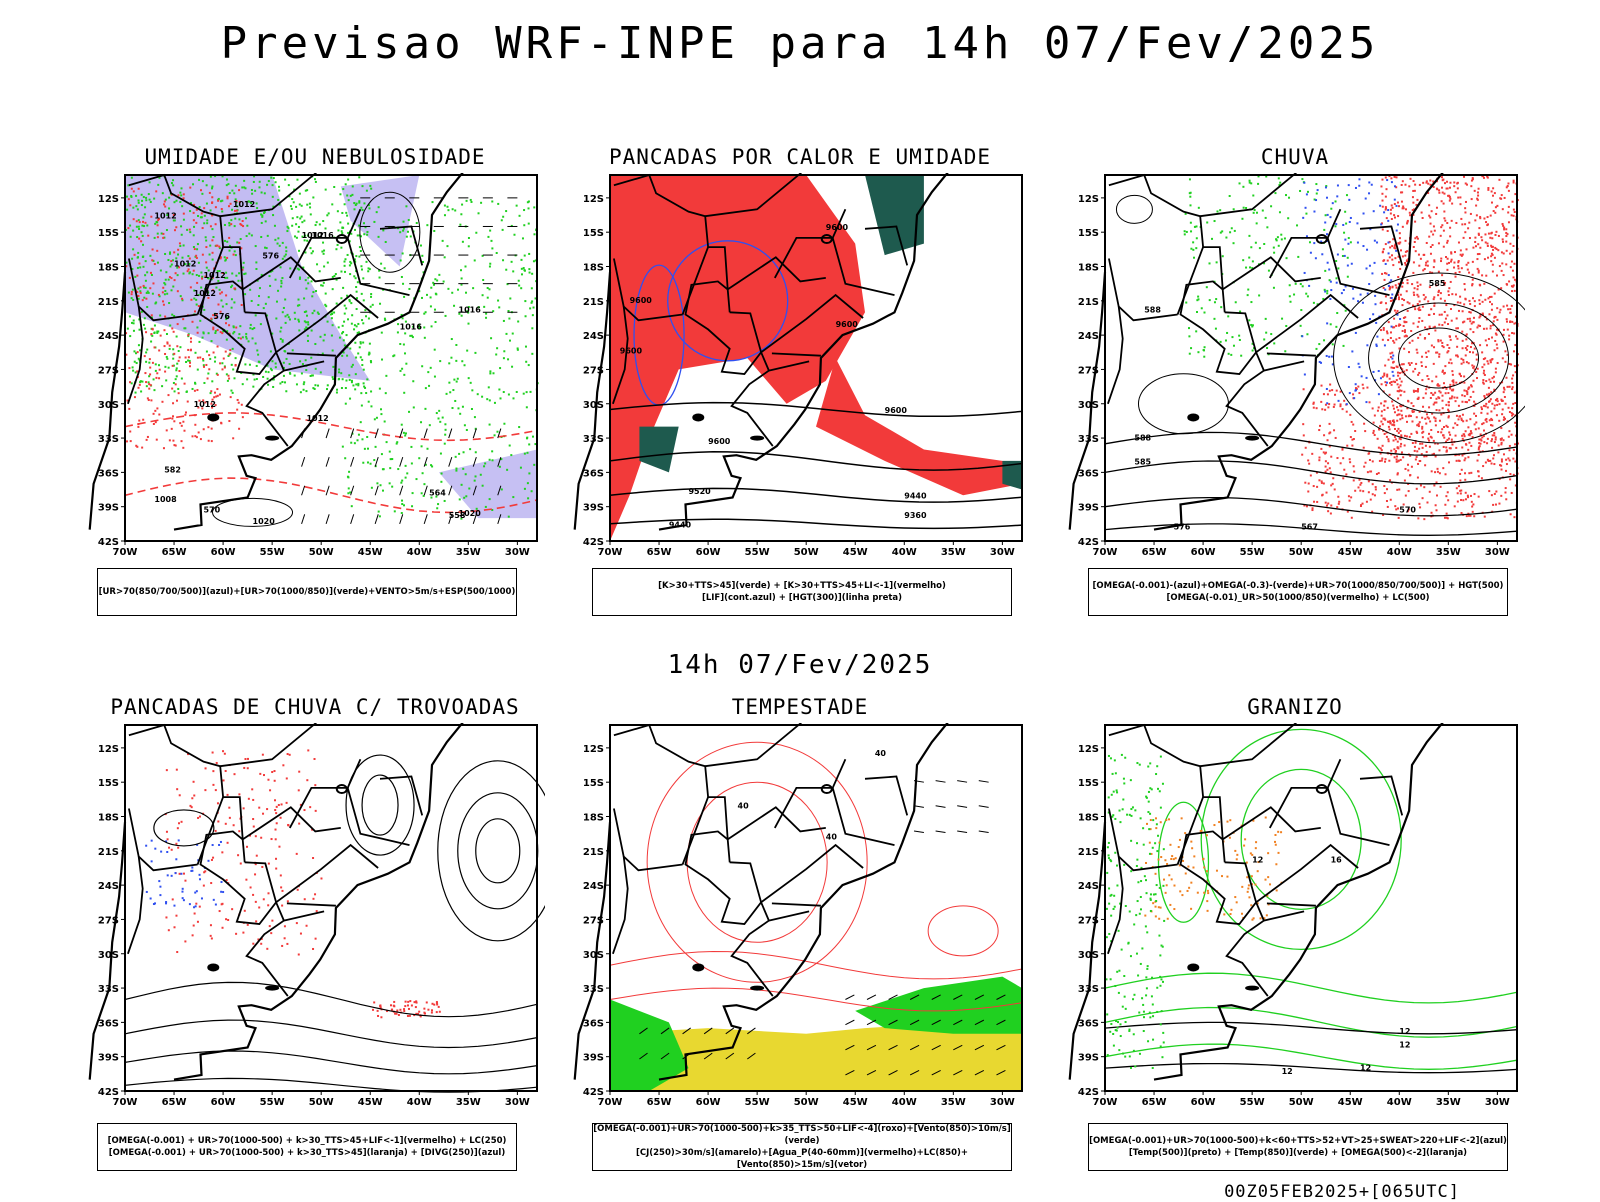 The image size is (1600, 1202). Describe the element at coordinates (962, 807) in the screenshot. I see `wind-vector` at that location.